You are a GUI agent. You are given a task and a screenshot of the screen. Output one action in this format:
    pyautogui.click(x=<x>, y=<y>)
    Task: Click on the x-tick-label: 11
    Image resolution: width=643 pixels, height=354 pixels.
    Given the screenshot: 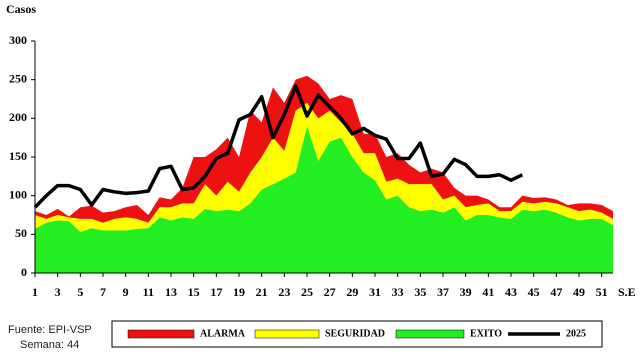 What is the action you would take?
    pyautogui.click(x=148, y=292)
    